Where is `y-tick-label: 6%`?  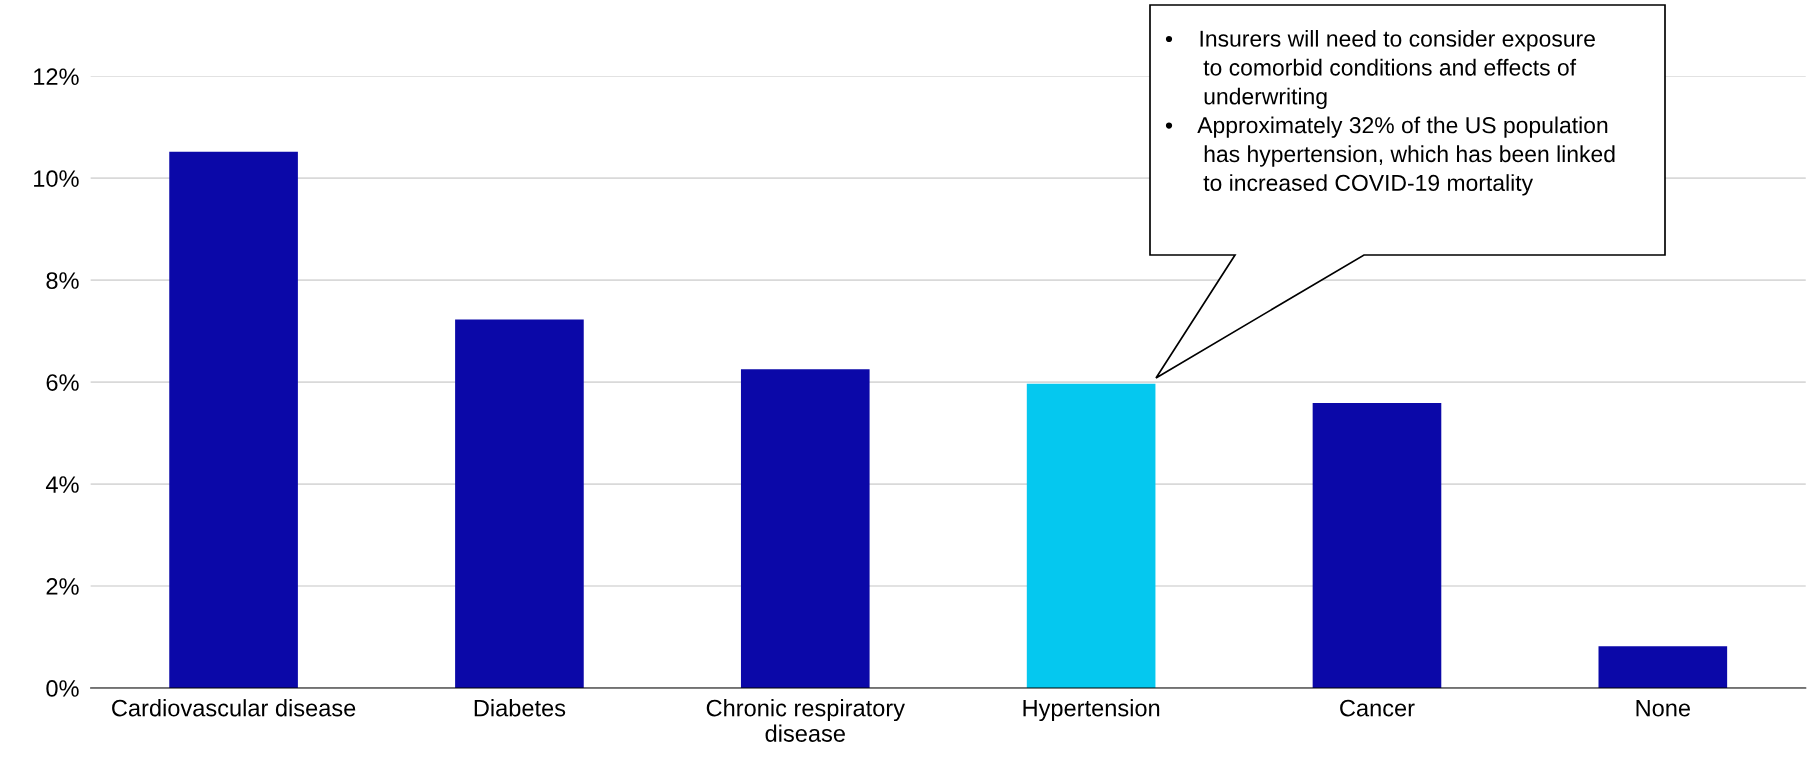
y-tick-label: 6% is located at coordinates (62, 382).